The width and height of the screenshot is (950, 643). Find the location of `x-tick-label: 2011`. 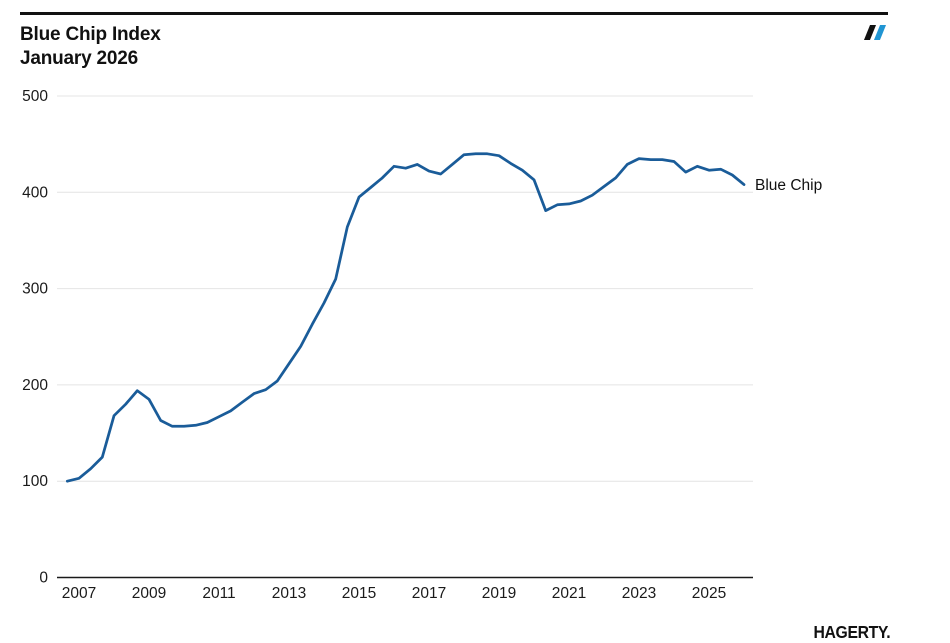

x-tick-label: 2011 is located at coordinates (218, 593).